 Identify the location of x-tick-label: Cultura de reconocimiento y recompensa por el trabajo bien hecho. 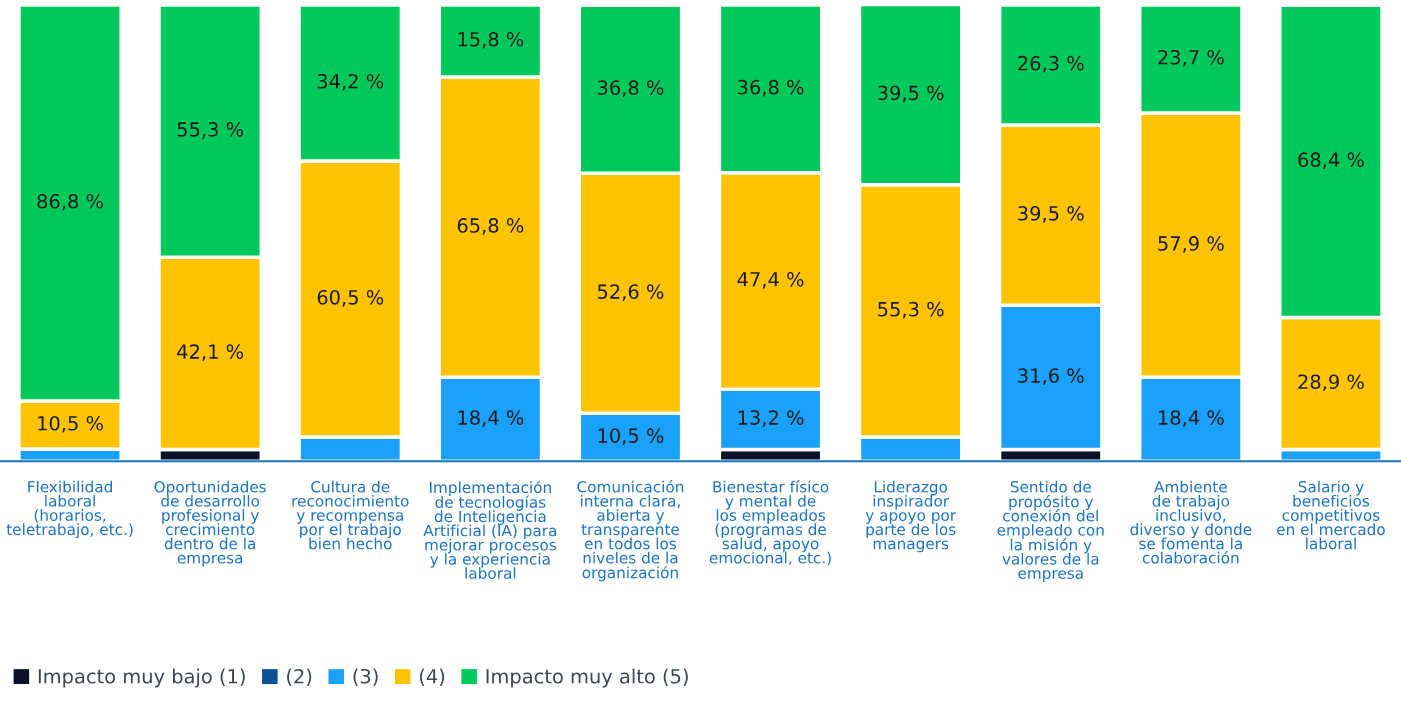
(350, 515).